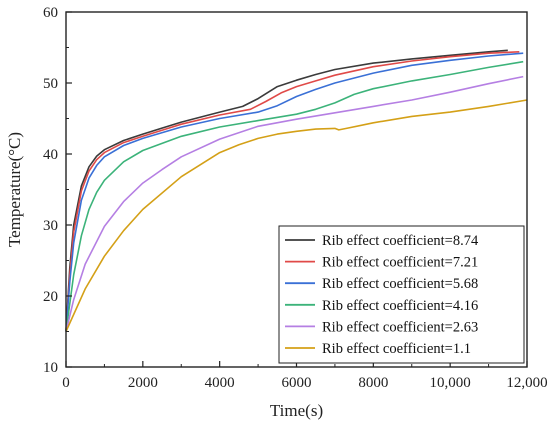 The width and height of the screenshot is (550, 423). Describe the element at coordinates (297, 383) in the screenshot. I see `x-tick-label: 6000` at that location.